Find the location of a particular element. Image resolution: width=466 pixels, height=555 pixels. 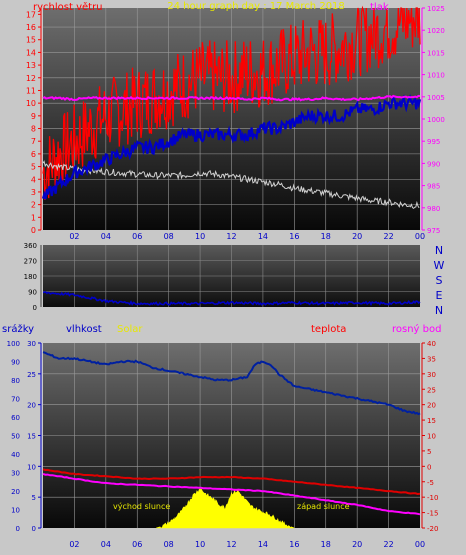

wind-speed-tick-label: 14 is located at coordinates (31, 52).